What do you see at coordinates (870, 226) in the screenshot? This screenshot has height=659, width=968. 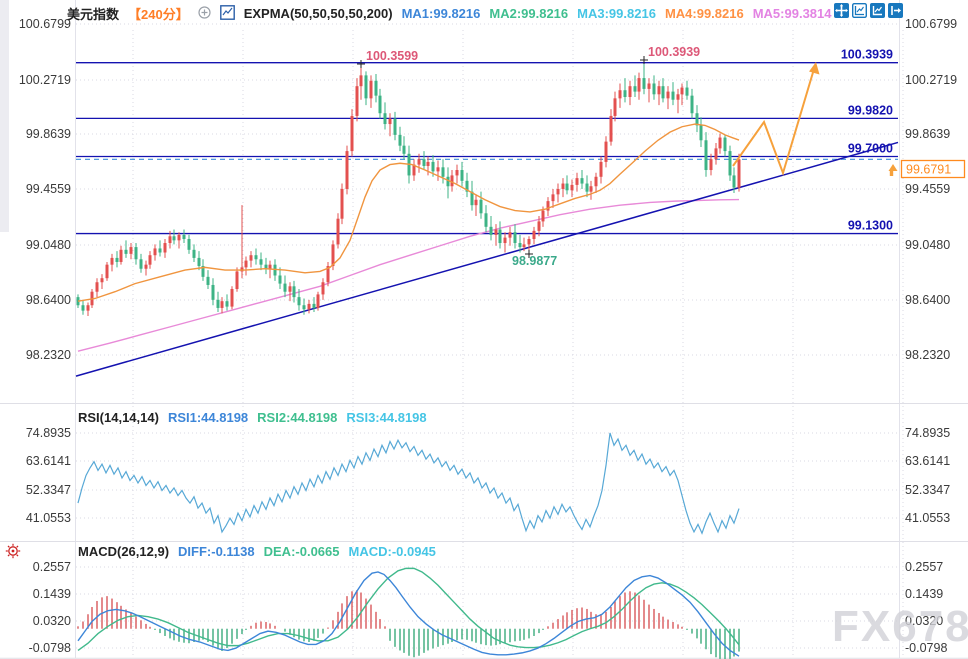 I see `price-level-label: 99.1300` at bounding box center [870, 226].